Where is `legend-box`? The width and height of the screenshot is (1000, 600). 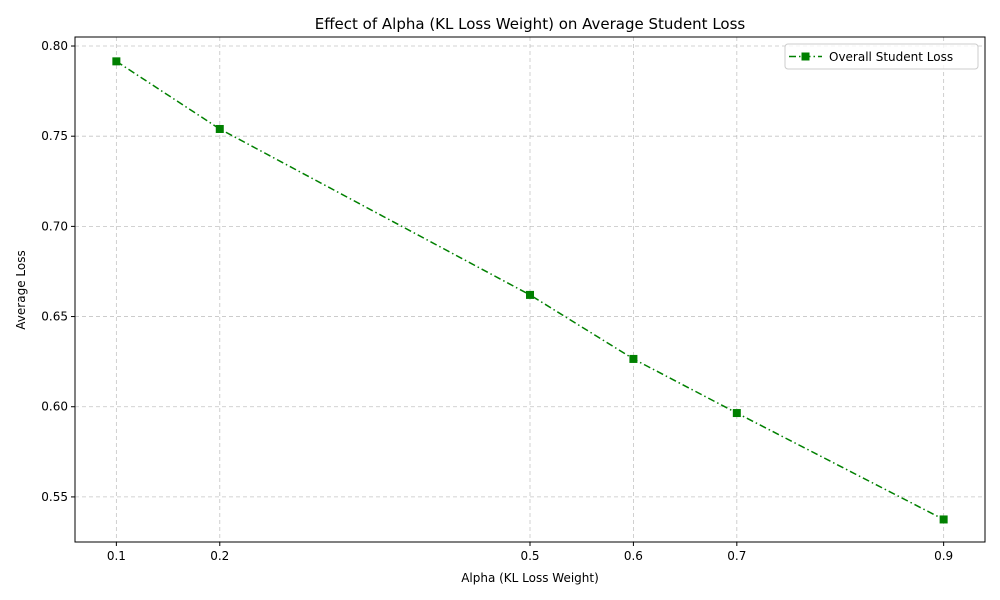
legend-box is located at coordinates (881, 56).